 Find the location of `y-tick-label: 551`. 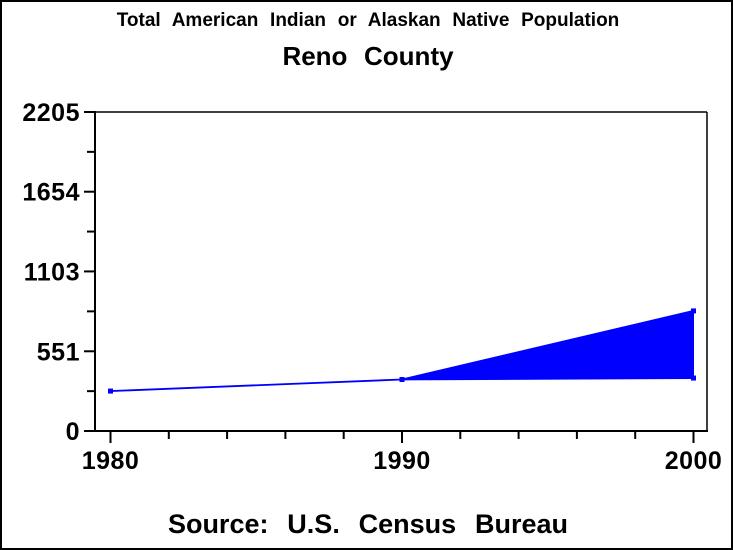

y-tick-label: 551 is located at coordinates (58, 352).